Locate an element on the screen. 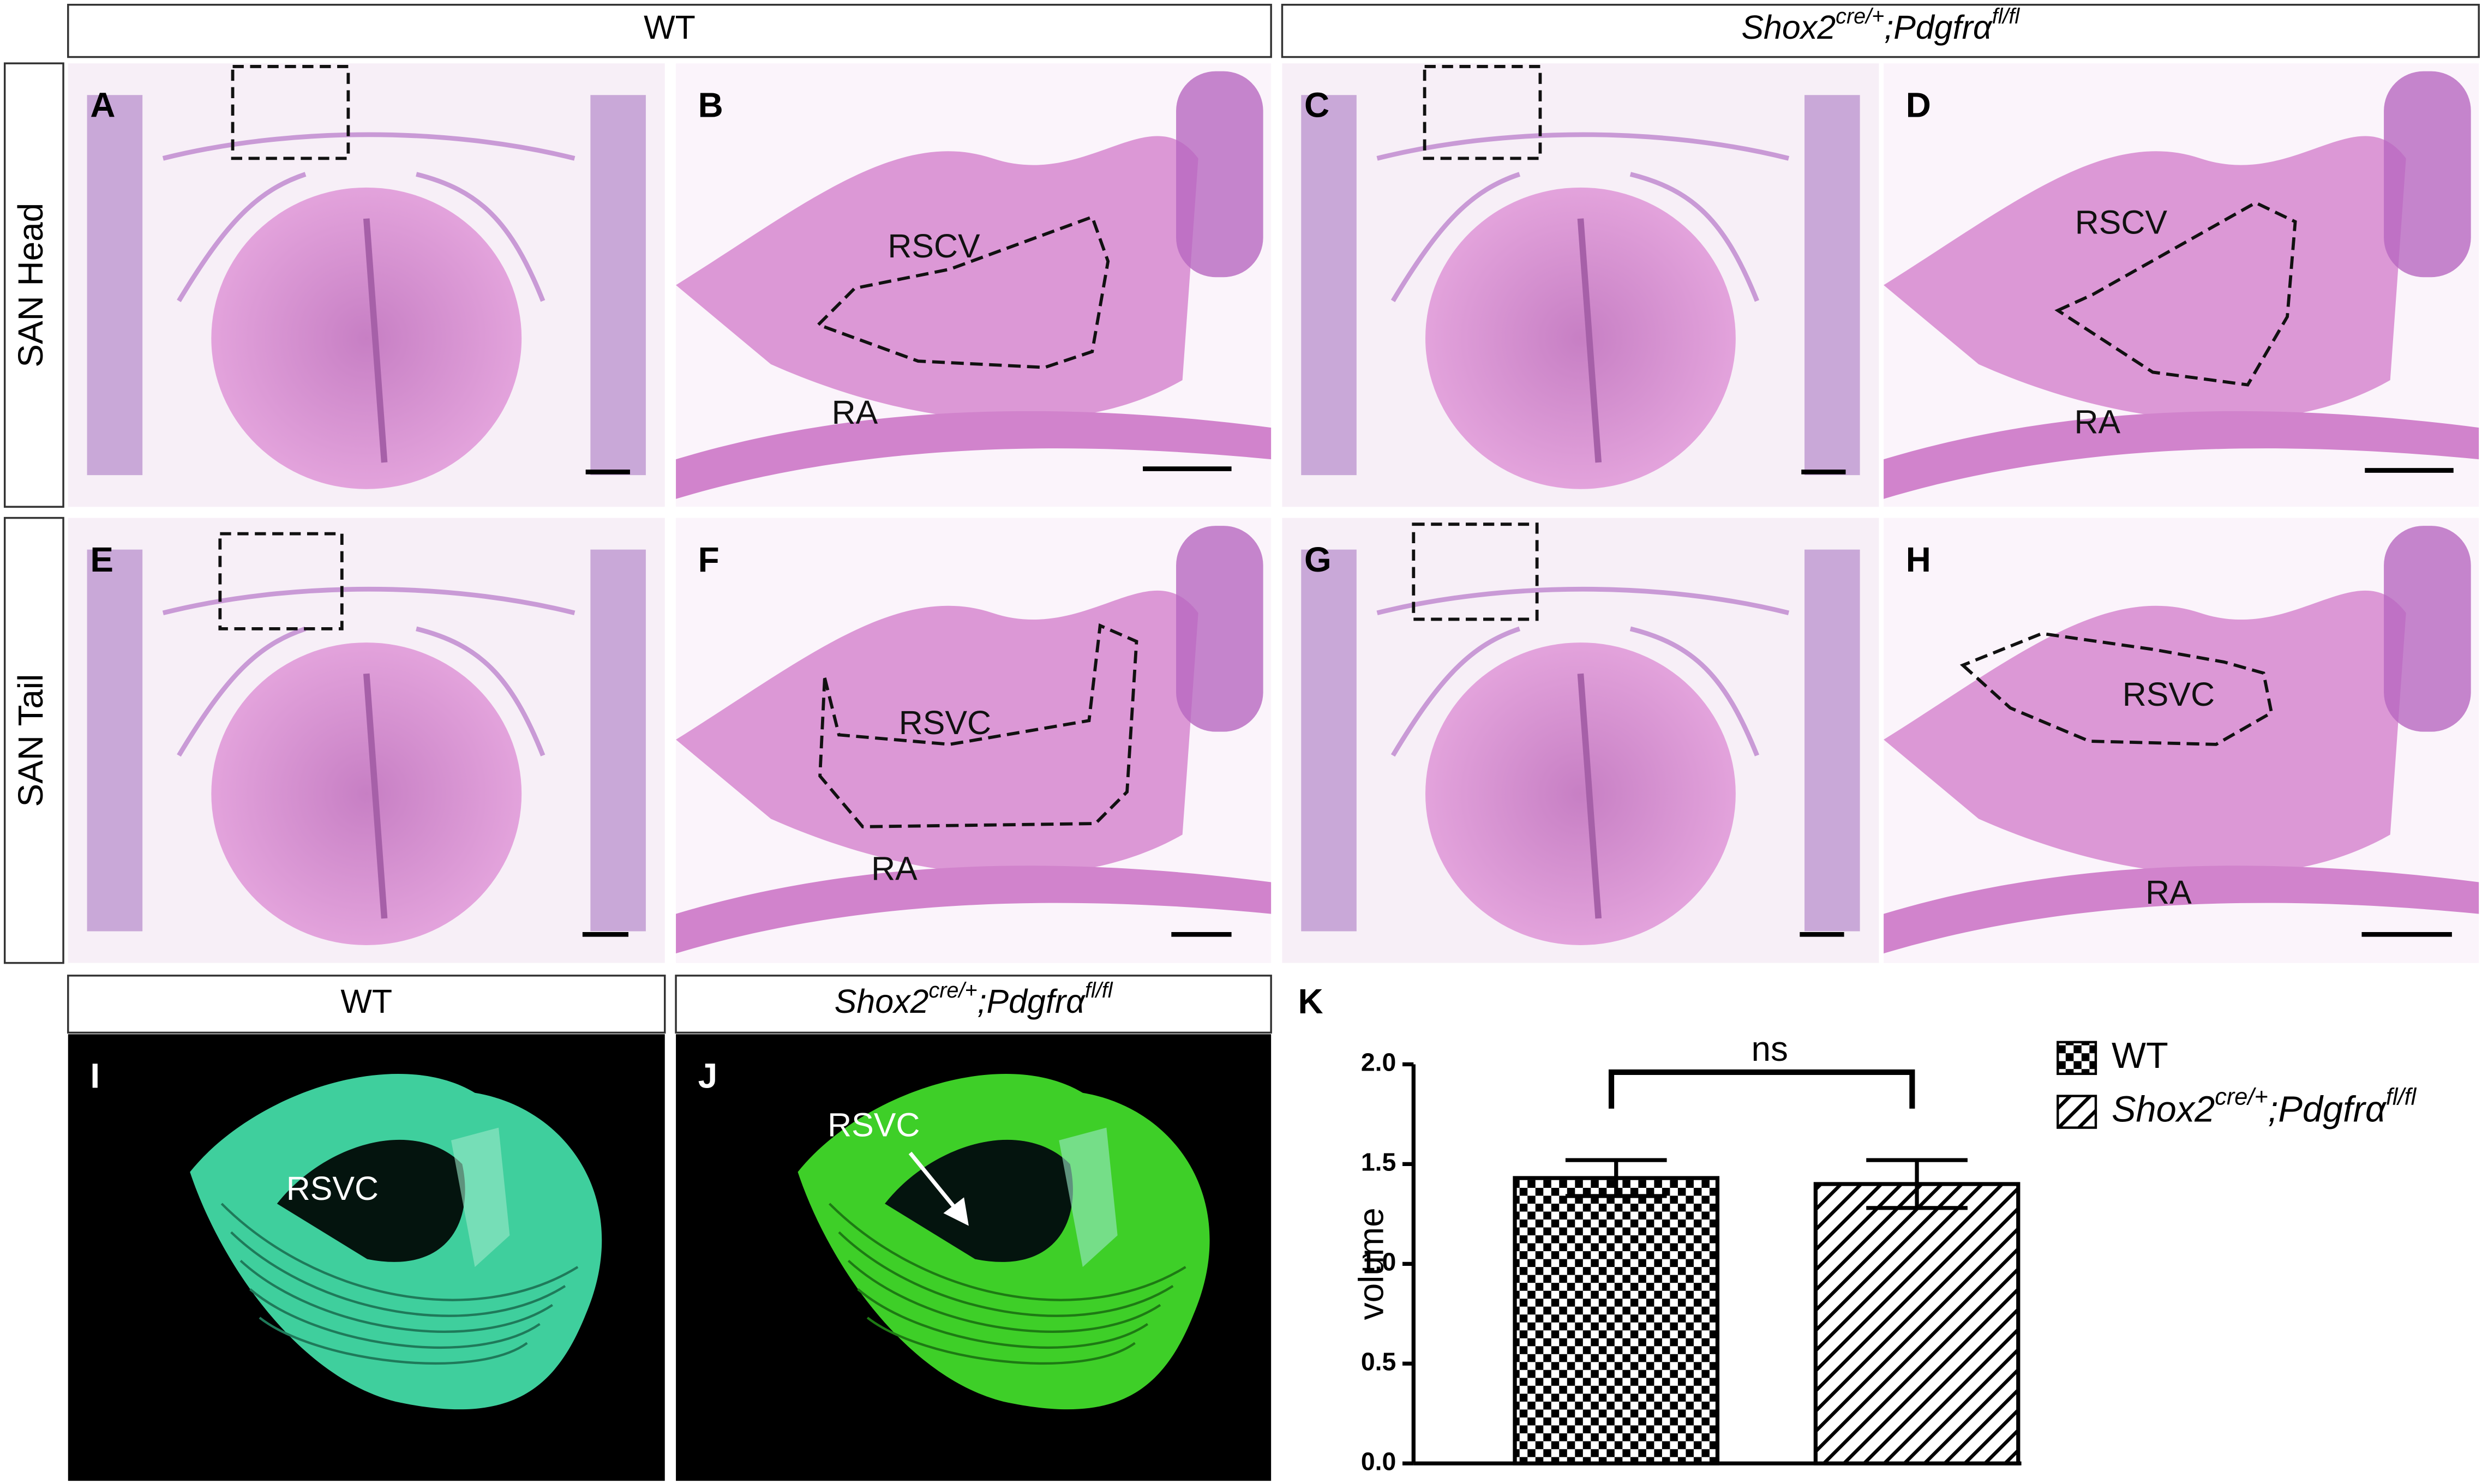 The image size is (2482, 1484). legend-label: WT is located at coordinates (2140, 1055).